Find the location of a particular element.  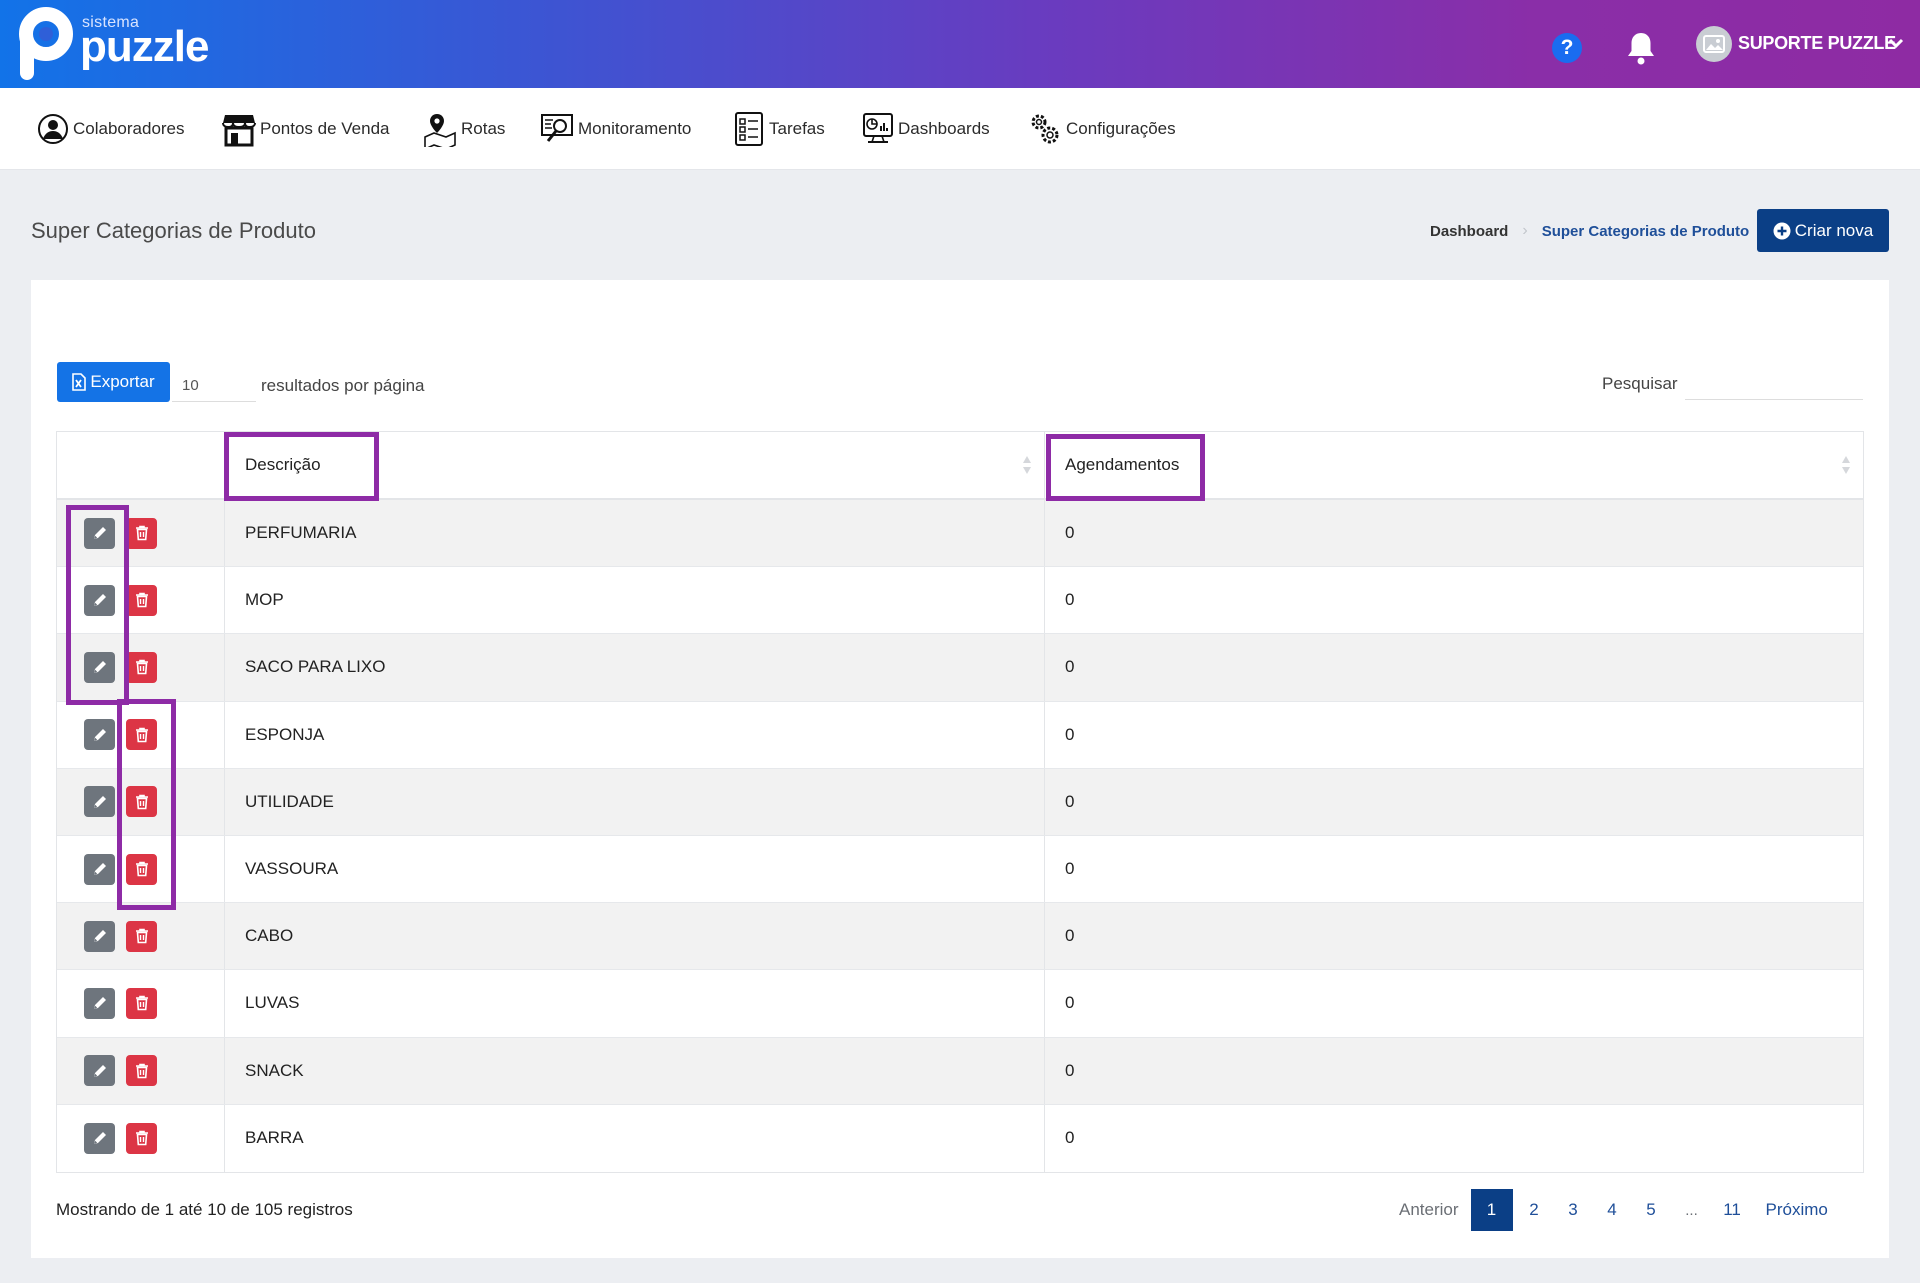

pagination-page: 5 is located at coordinates (1651, 1209).